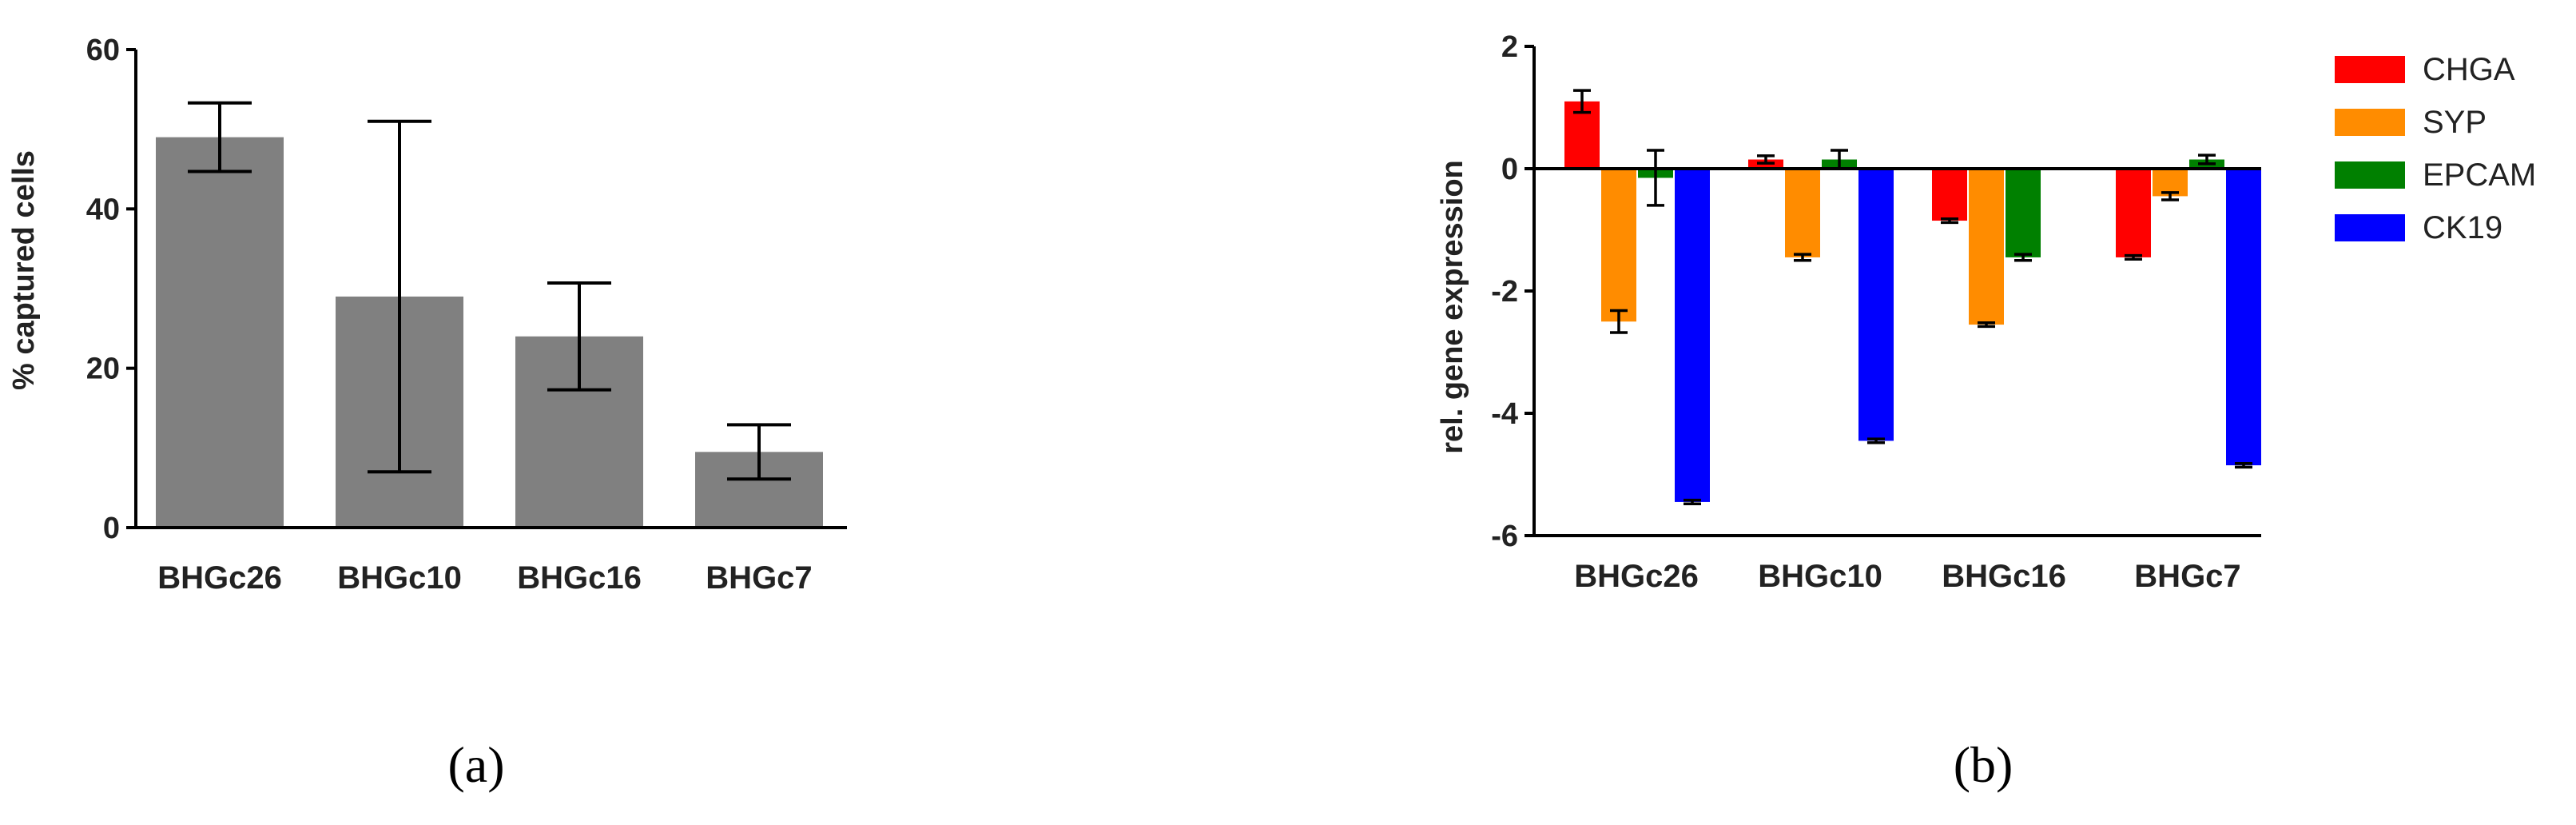 This screenshot has height=825, width=2576. What do you see at coordinates (2207, 159) in the screenshot?
I see `error-bar-EPCAM-BHGc7` at bounding box center [2207, 159].